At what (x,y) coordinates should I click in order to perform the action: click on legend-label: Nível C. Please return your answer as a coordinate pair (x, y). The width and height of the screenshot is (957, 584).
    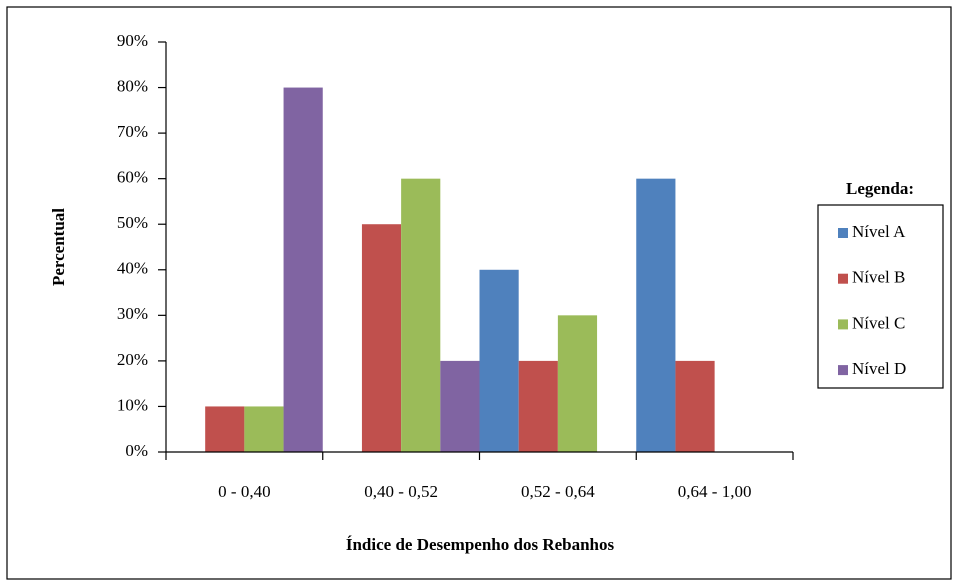
    Looking at the image, I should click on (878, 322).